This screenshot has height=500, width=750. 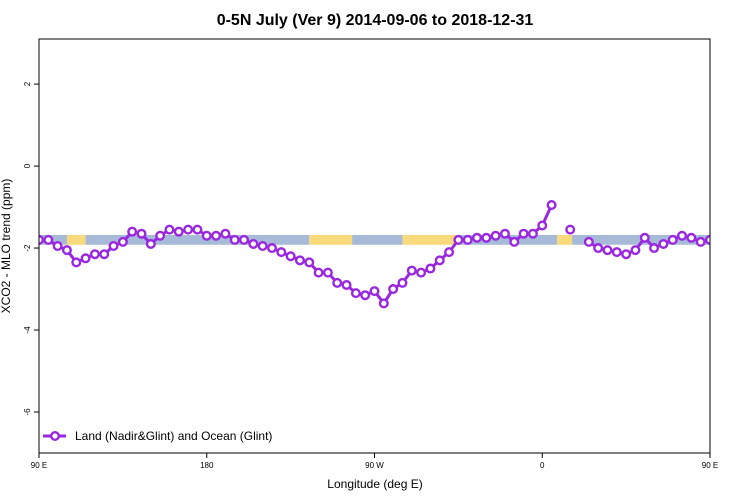 I want to click on legend-marker-swatch, so click(x=55, y=436).